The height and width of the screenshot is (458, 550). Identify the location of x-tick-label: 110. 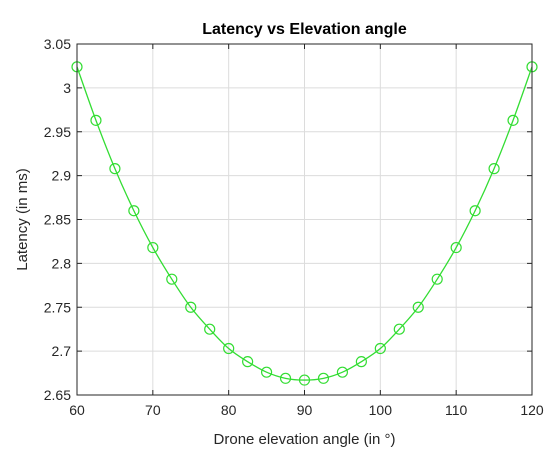
(456, 410).